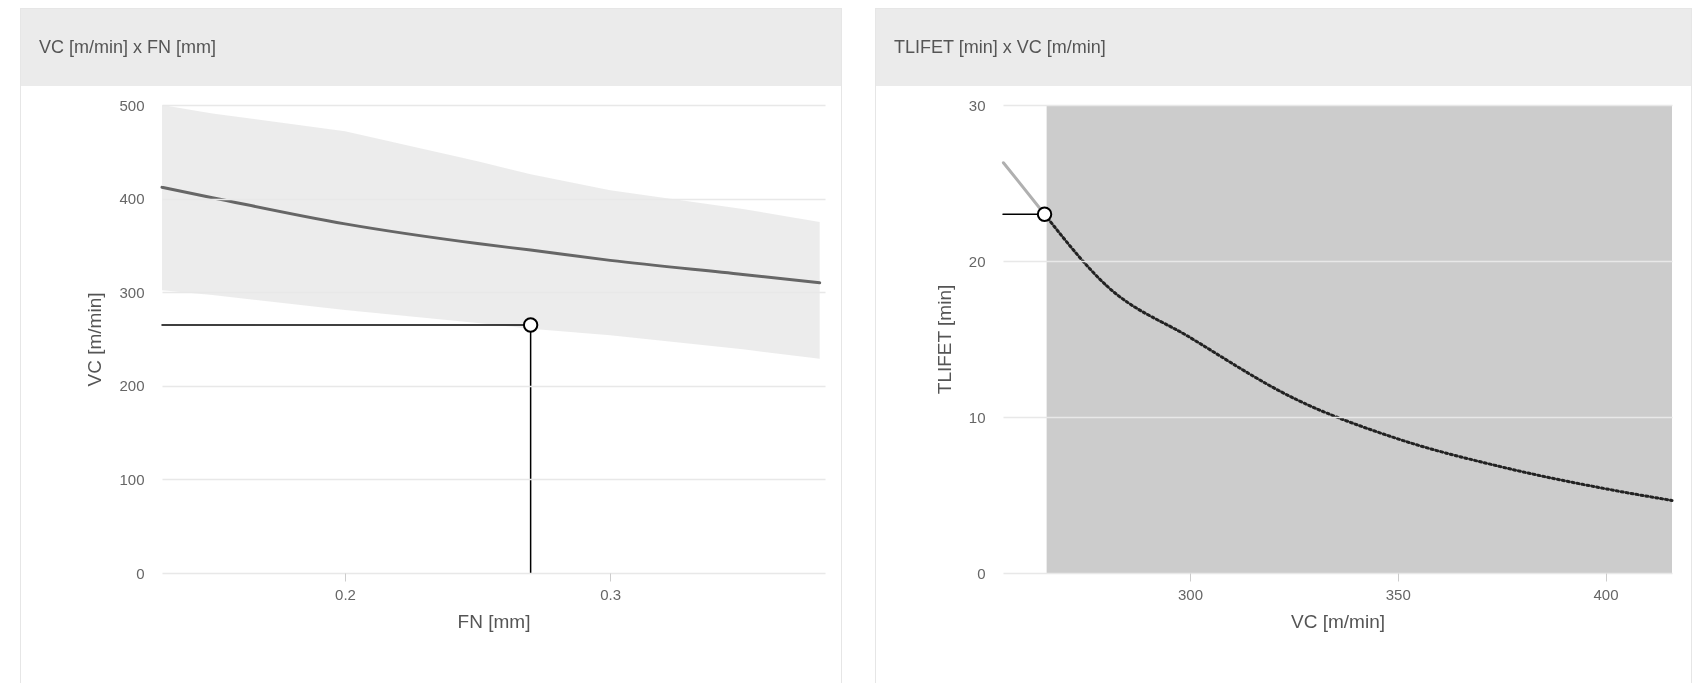 The height and width of the screenshot is (683, 1698). What do you see at coordinates (977, 261) in the screenshot?
I see `y-tick-label: 20` at bounding box center [977, 261].